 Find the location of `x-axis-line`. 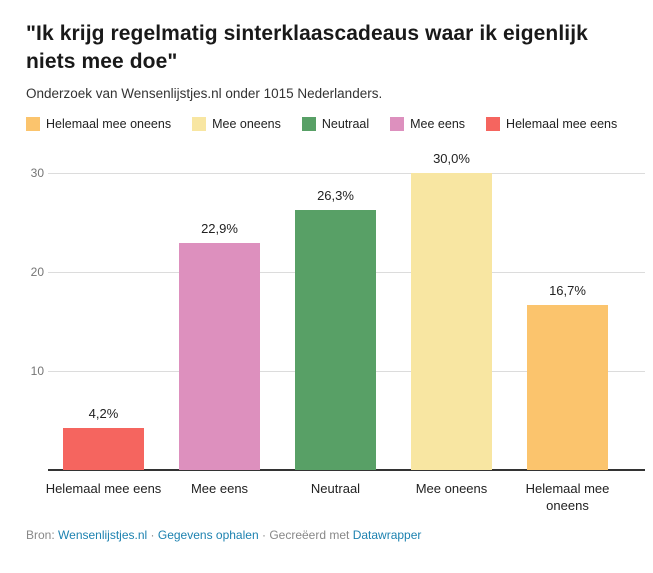

x-axis-line is located at coordinates (346, 470).